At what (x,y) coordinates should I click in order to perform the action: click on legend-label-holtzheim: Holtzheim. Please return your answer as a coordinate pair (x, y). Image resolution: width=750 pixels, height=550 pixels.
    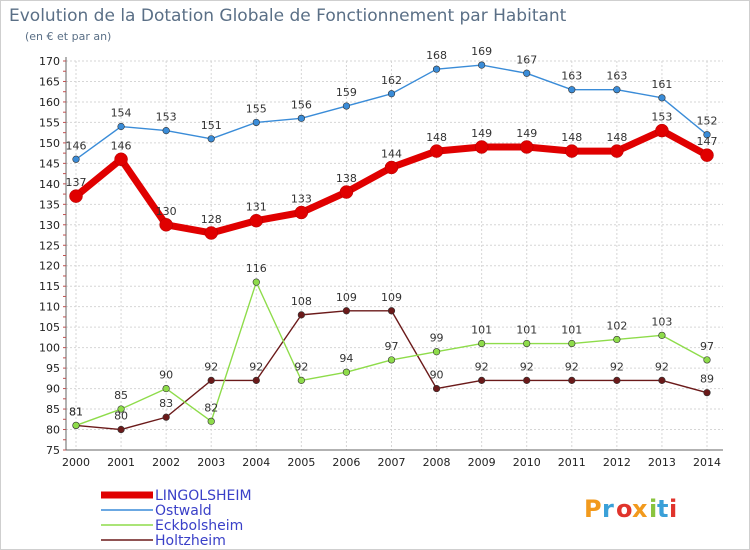
    Looking at the image, I should click on (190, 541).